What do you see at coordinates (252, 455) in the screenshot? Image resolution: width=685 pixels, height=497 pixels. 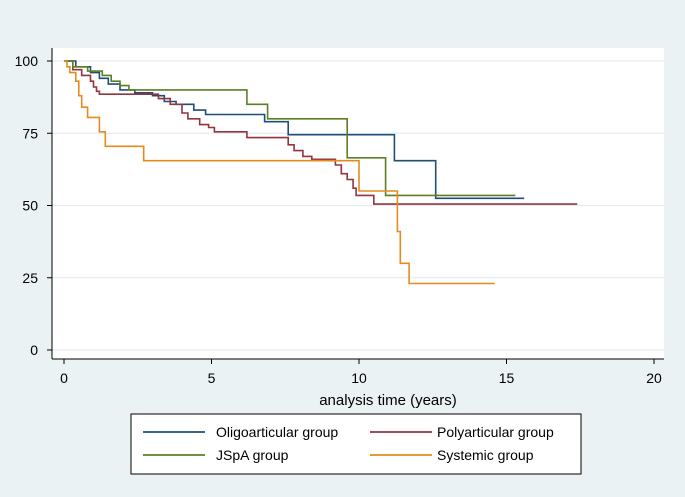 I see `legend-label-jspa-group: JSpA group` at bounding box center [252, 455].